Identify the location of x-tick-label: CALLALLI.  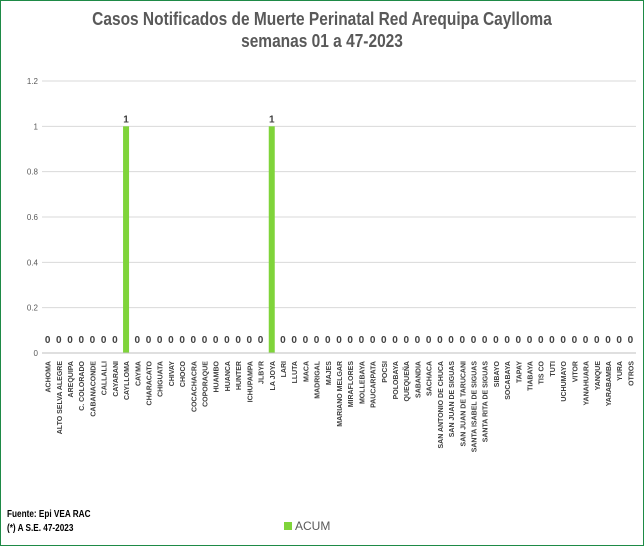
(105, 378).